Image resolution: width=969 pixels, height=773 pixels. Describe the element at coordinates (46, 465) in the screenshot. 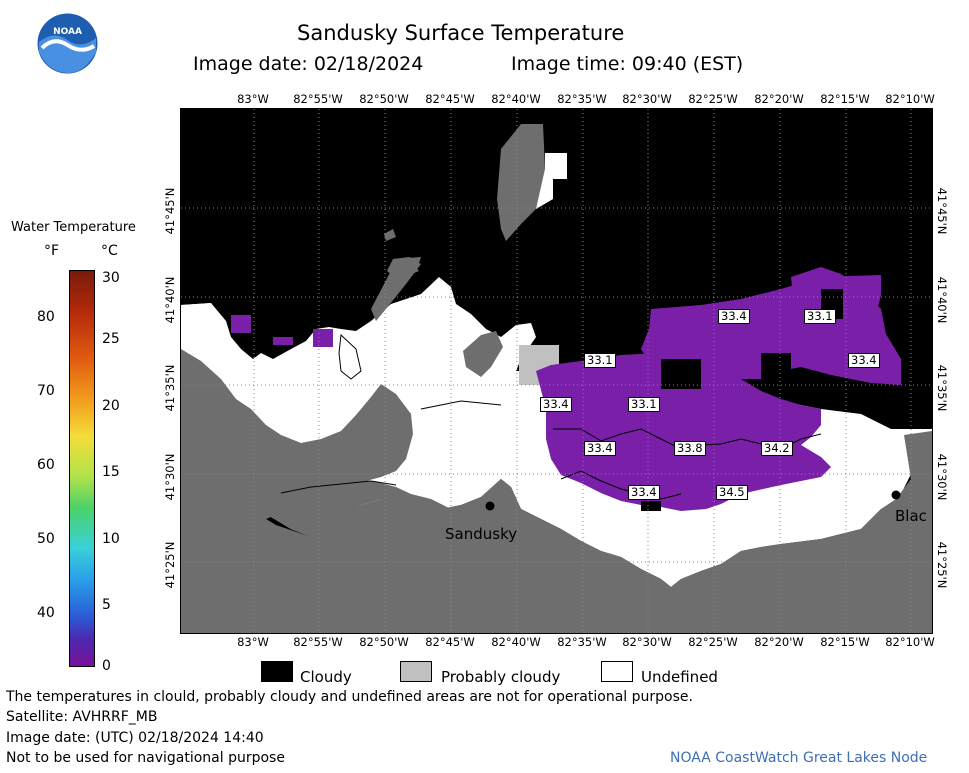

I see `legend-tick-f: 60` at that location.